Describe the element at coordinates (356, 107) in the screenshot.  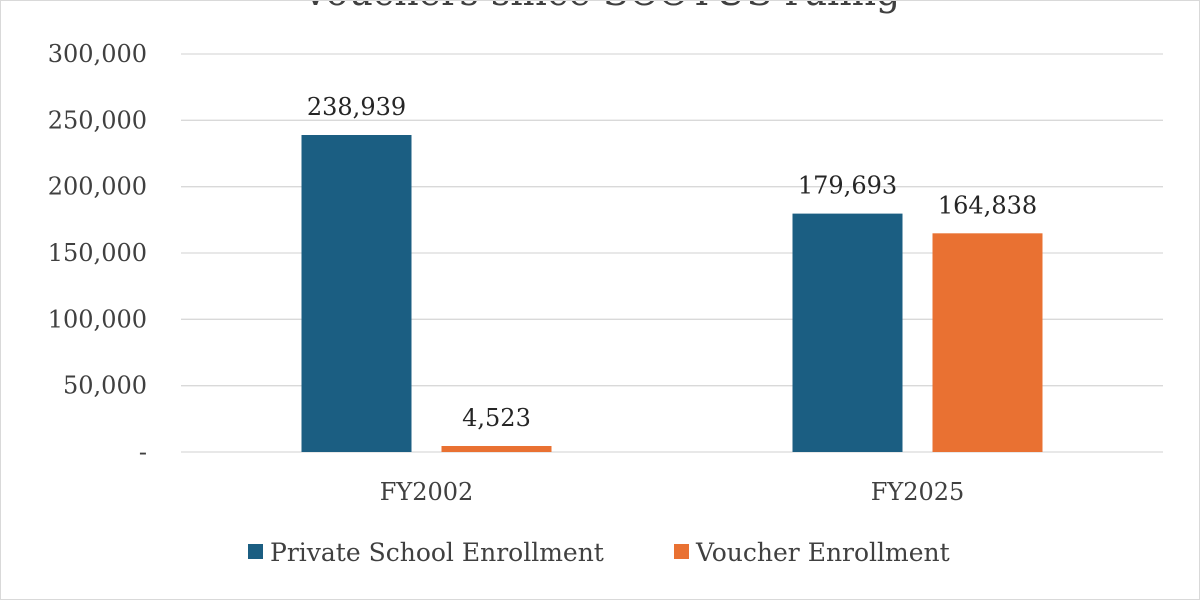
I see `data-label: 238,939` at that location.